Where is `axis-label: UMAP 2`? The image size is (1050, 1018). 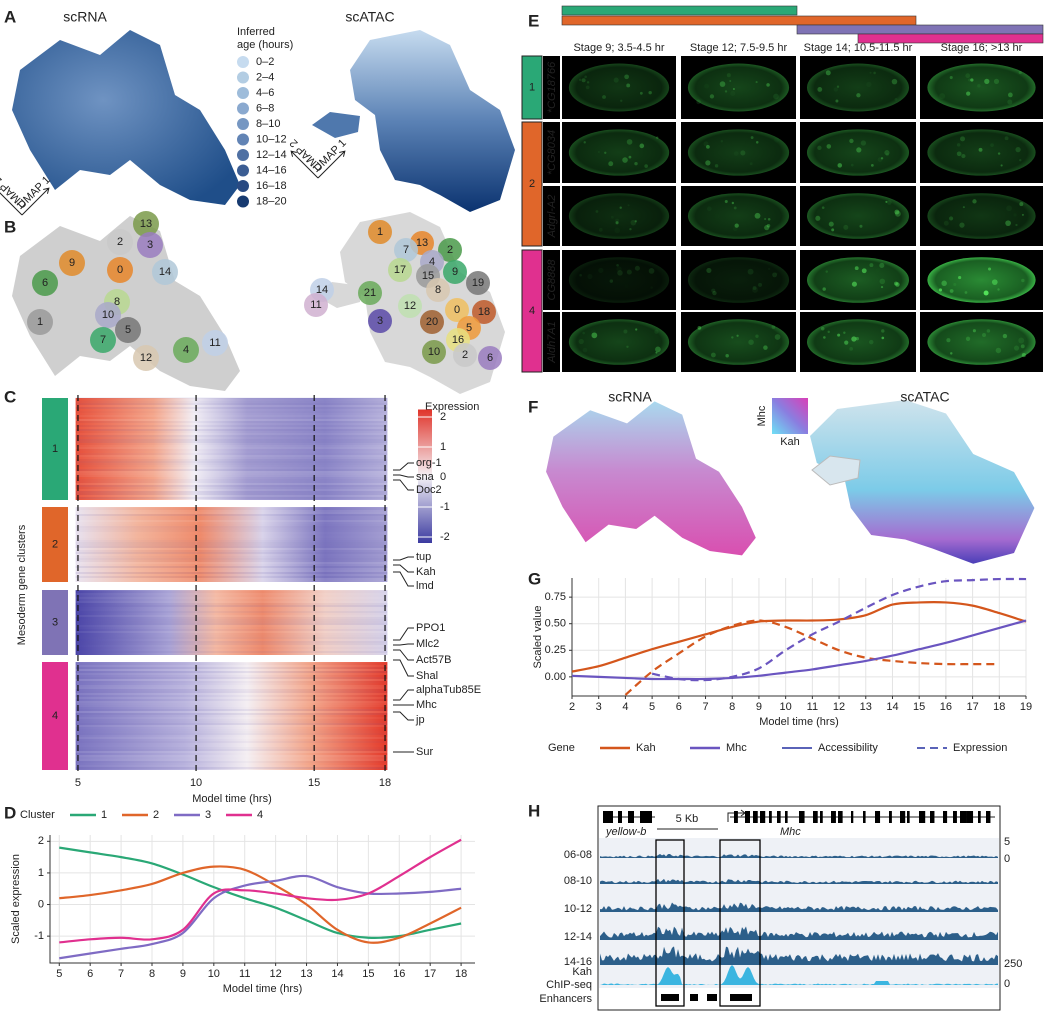 axis-label: UMAP 2 is located at coordinates (306, 155).